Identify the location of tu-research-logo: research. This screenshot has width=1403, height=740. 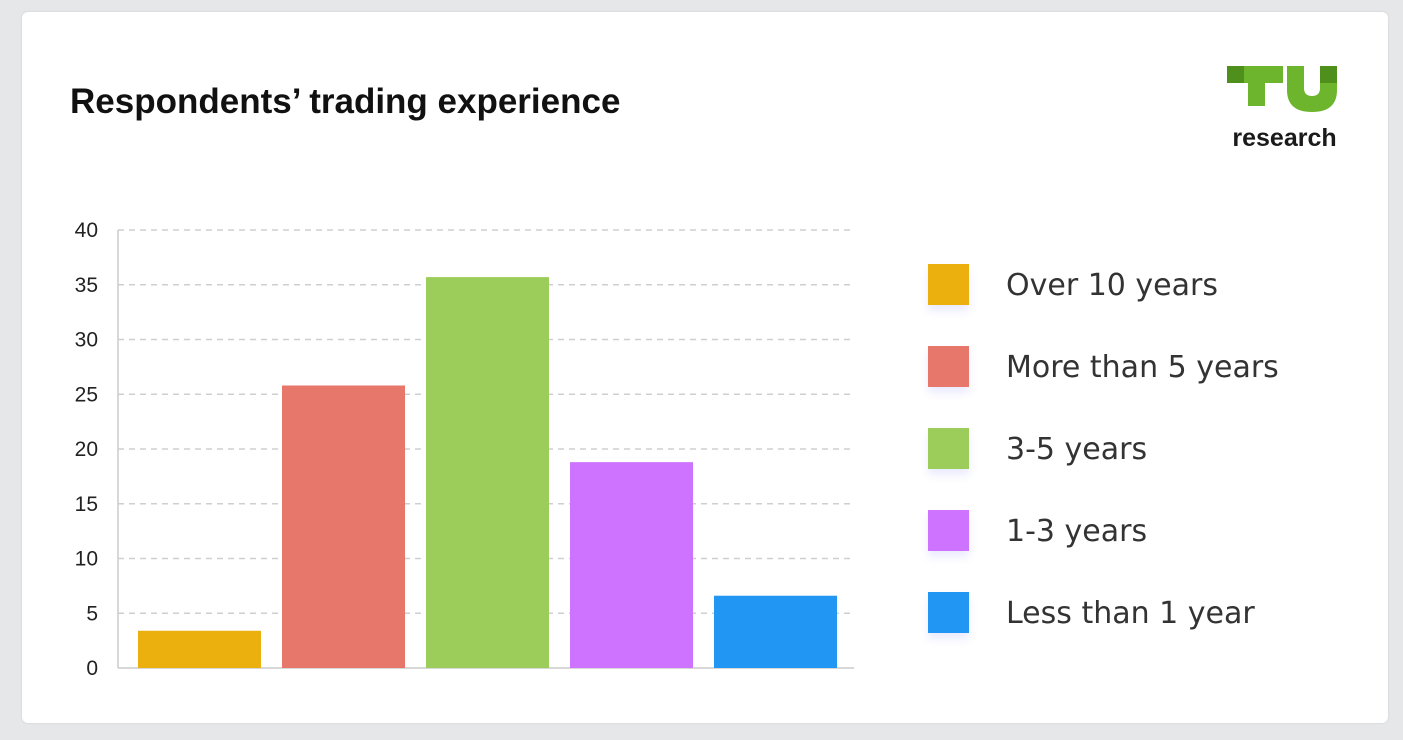
(1287, 111).